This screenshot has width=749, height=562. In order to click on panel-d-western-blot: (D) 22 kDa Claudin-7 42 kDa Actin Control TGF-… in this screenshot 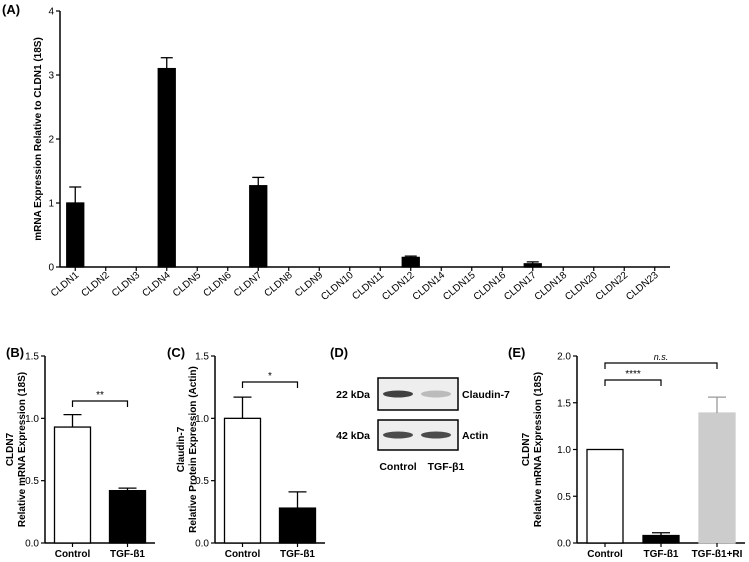, I will do `click(420, 409)`.